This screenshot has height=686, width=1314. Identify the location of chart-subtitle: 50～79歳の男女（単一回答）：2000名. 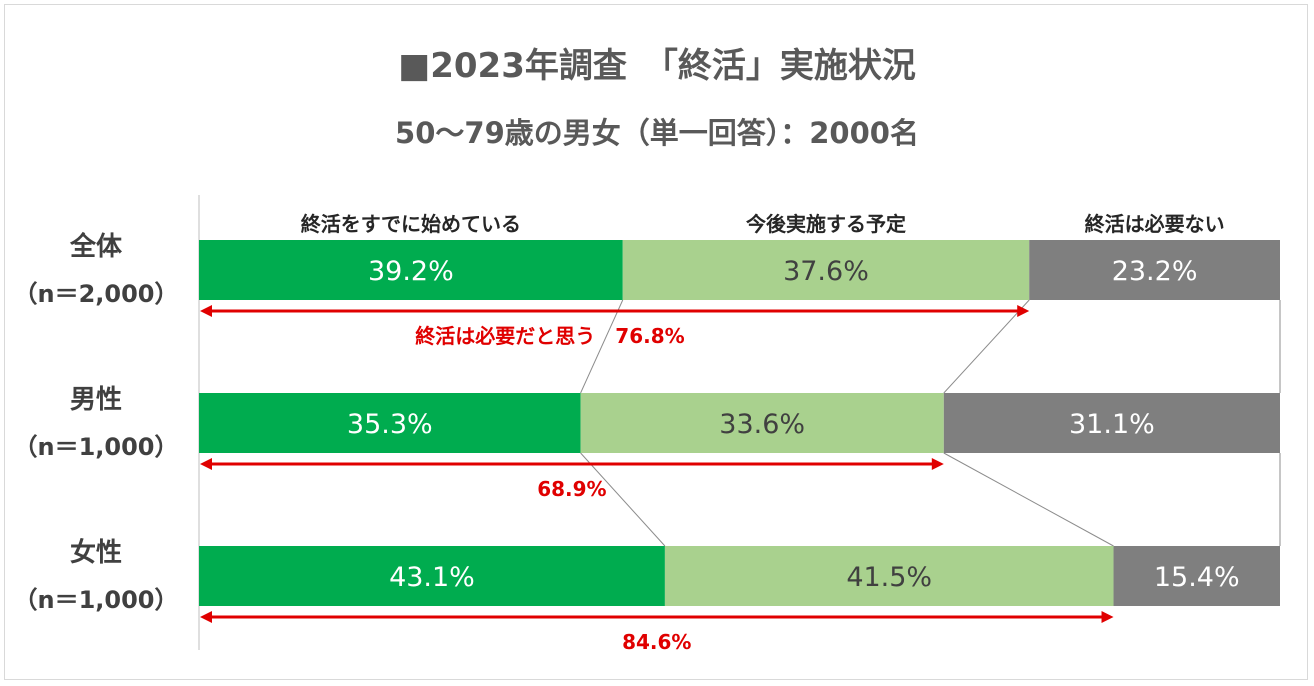
(657, 133).